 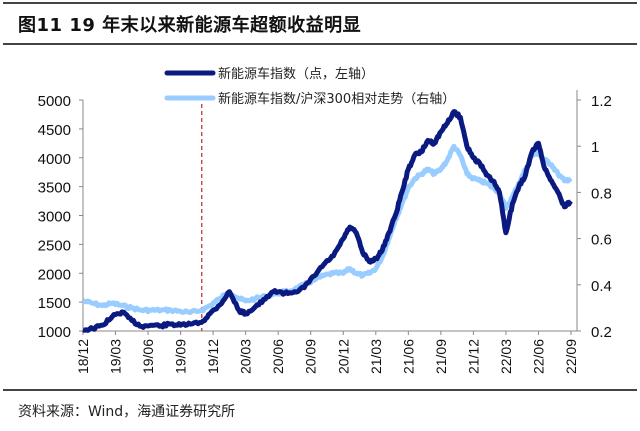 I want to click on x-tick-label: 21/12, so click(x=473, y=356).